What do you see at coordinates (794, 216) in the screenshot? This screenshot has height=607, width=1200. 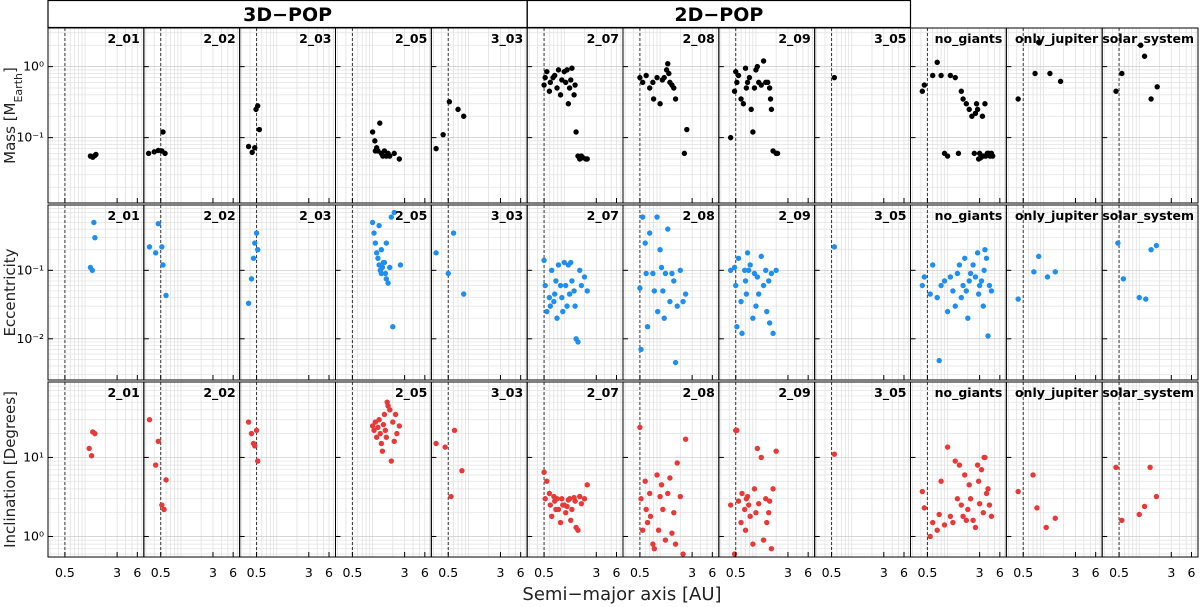 I see `panel-label: 2_09` at bounding box center [794, 216].